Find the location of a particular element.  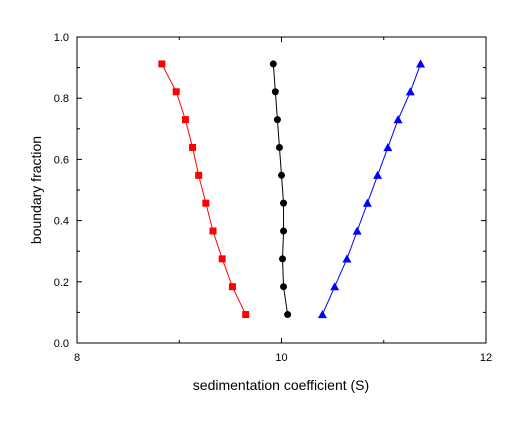

x-tick-label: 8 is located at coordinates (77, 358).